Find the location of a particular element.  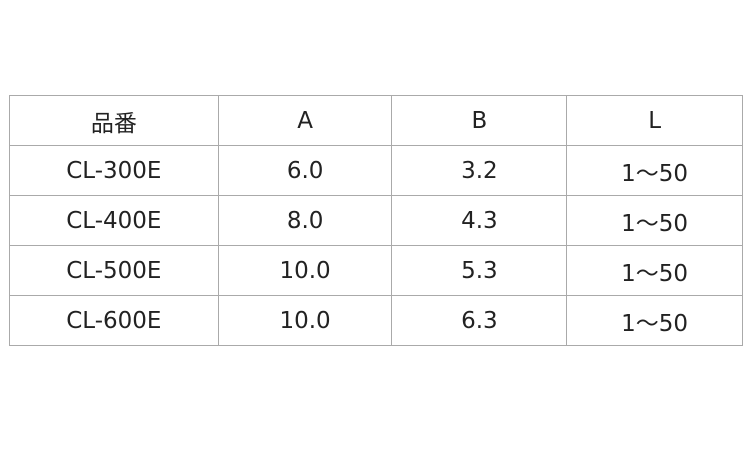

header-part-number: 品番 is located at coordinates (114, 120).